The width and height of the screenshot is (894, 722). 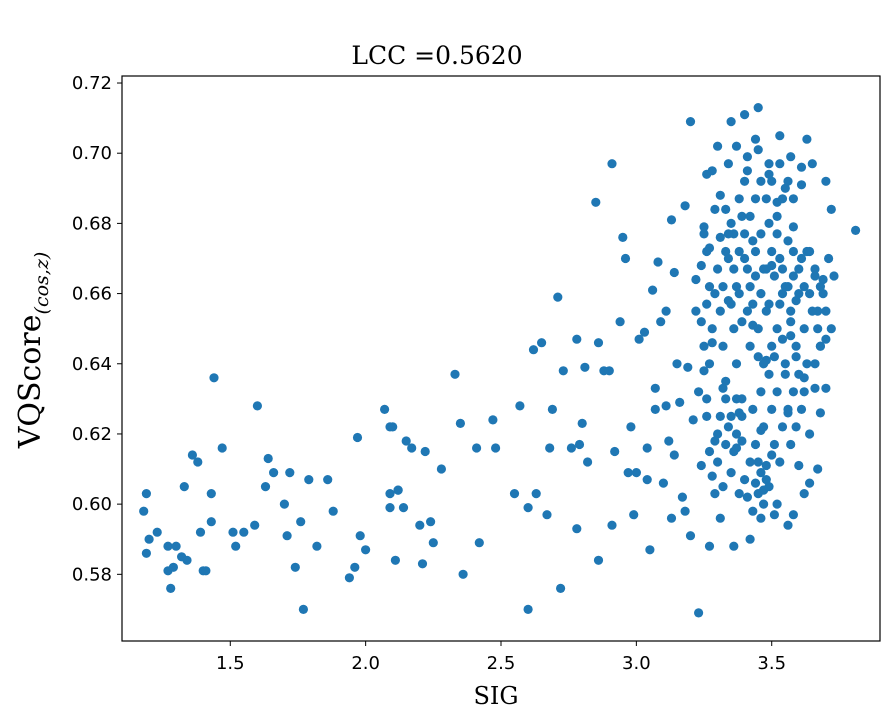 I want to click on y-axis-label: VQScore(cos,z), so click(x=33, y=351).